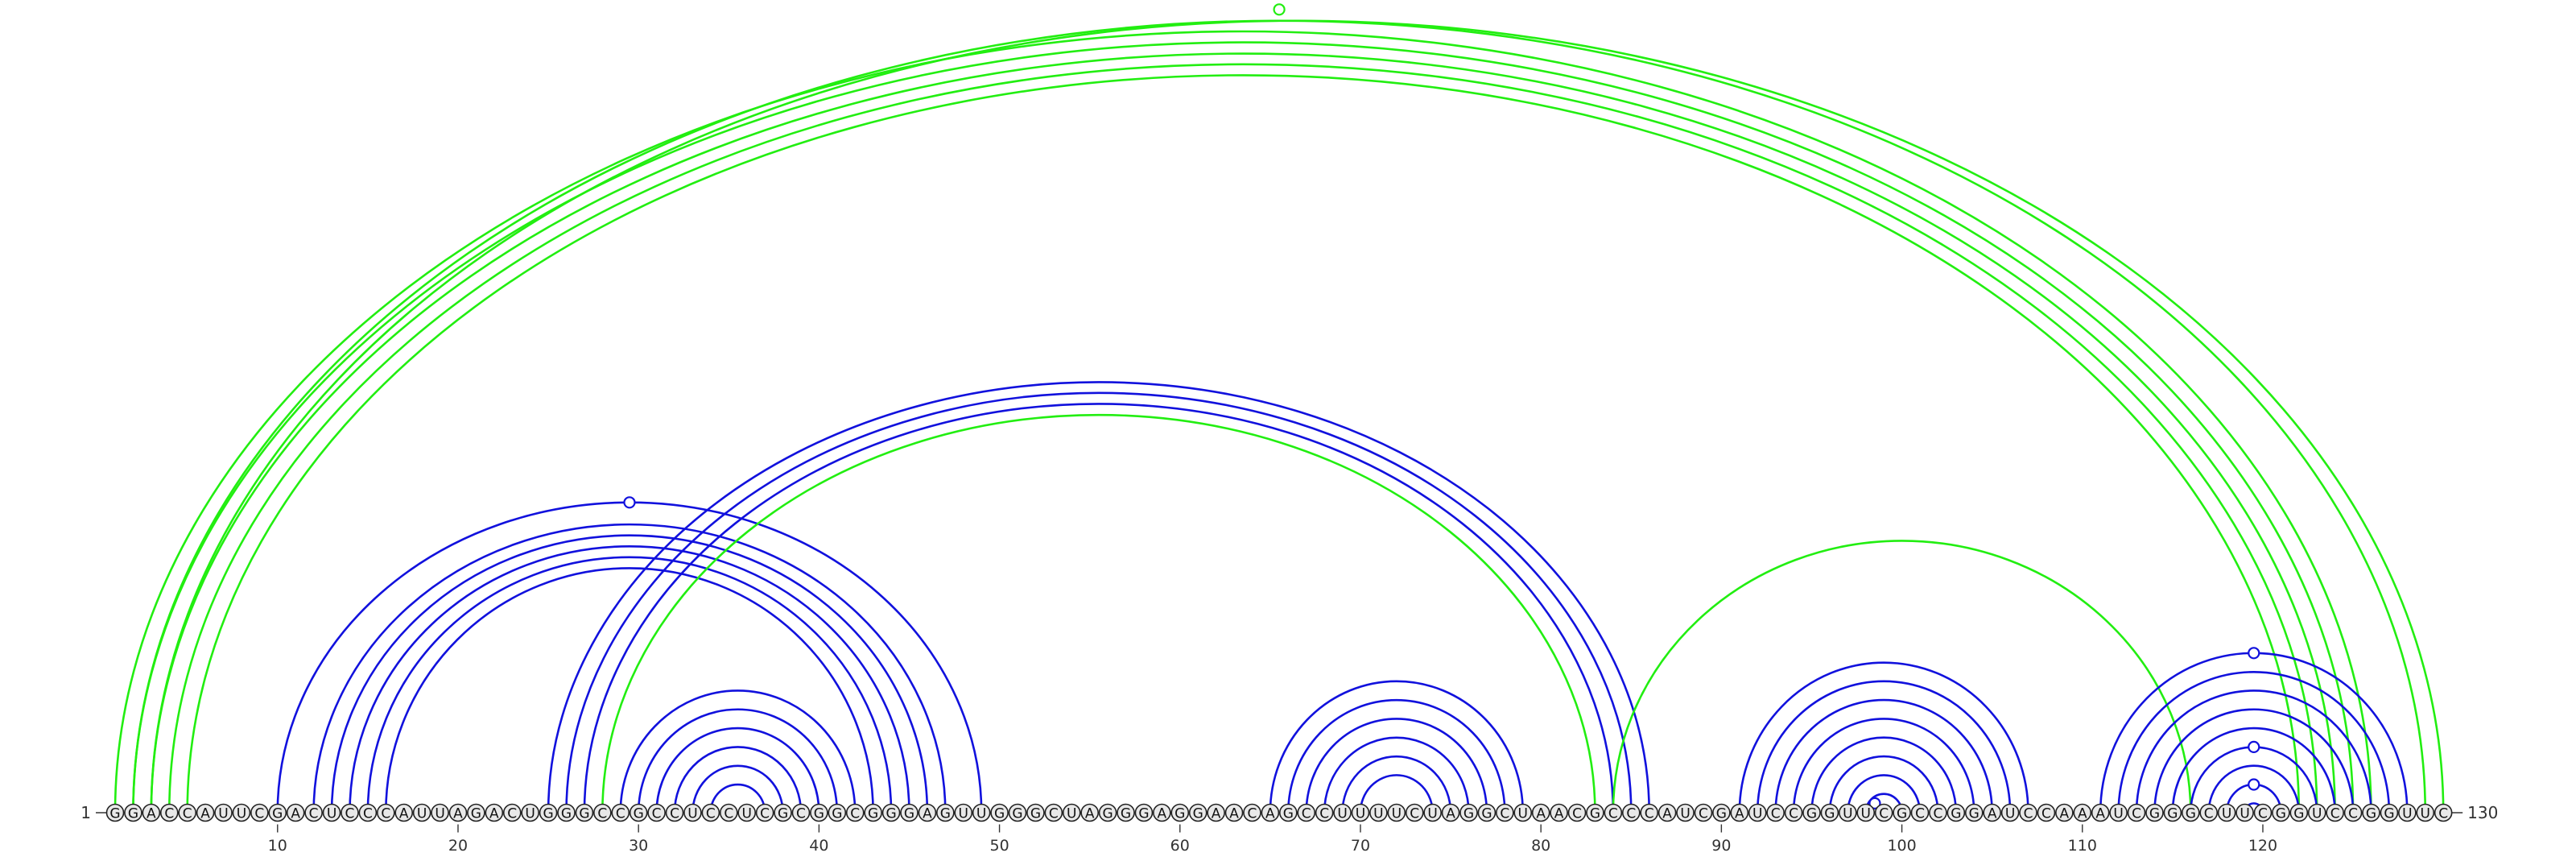 The width and height of the screenshot is (2576, 857). Describe the element at coordinates (1721, 846) in the screenshot. I see `tick-label: 90` at that location.